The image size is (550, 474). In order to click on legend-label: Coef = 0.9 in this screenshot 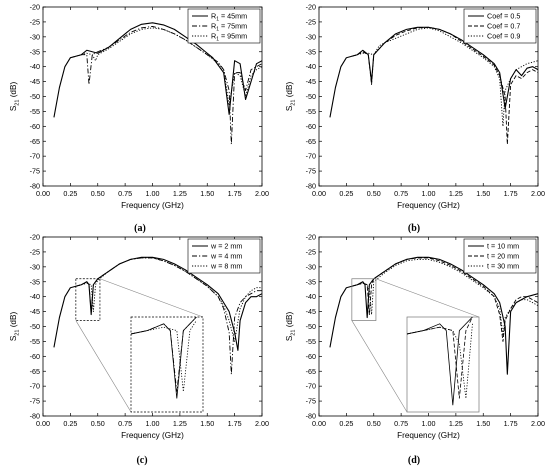, I will do `click(503, 36)`.